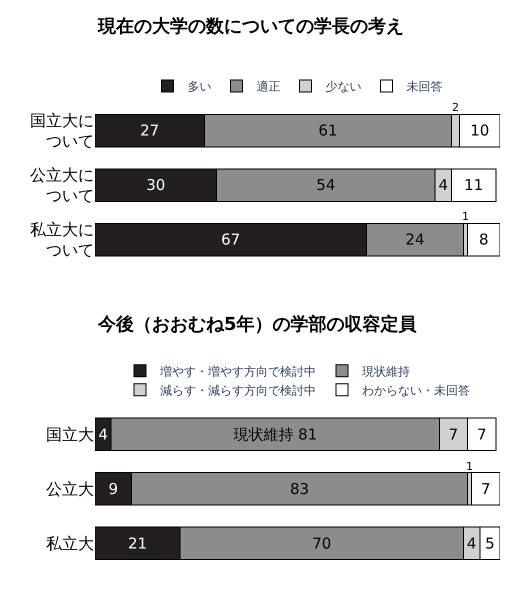 The image size is (515, 604). Describe the element at coordinates (416, 390) in the screenshot. I see `legend-label: わからない・未回答` at that location.